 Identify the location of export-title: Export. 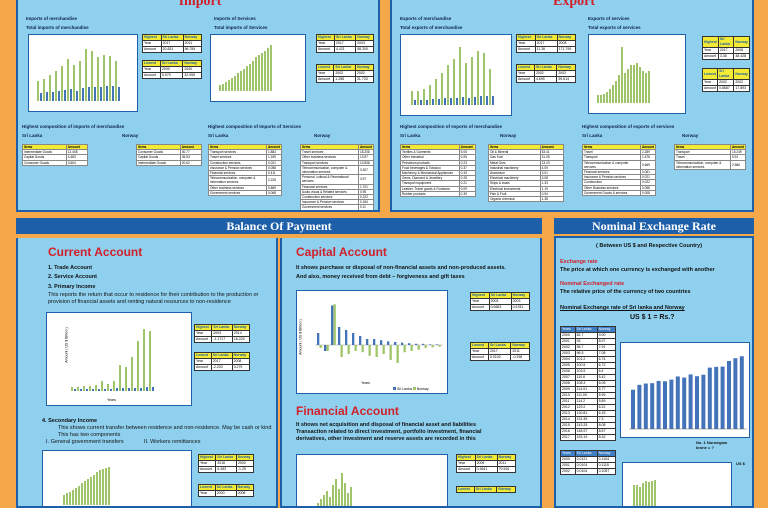
(574, 4).